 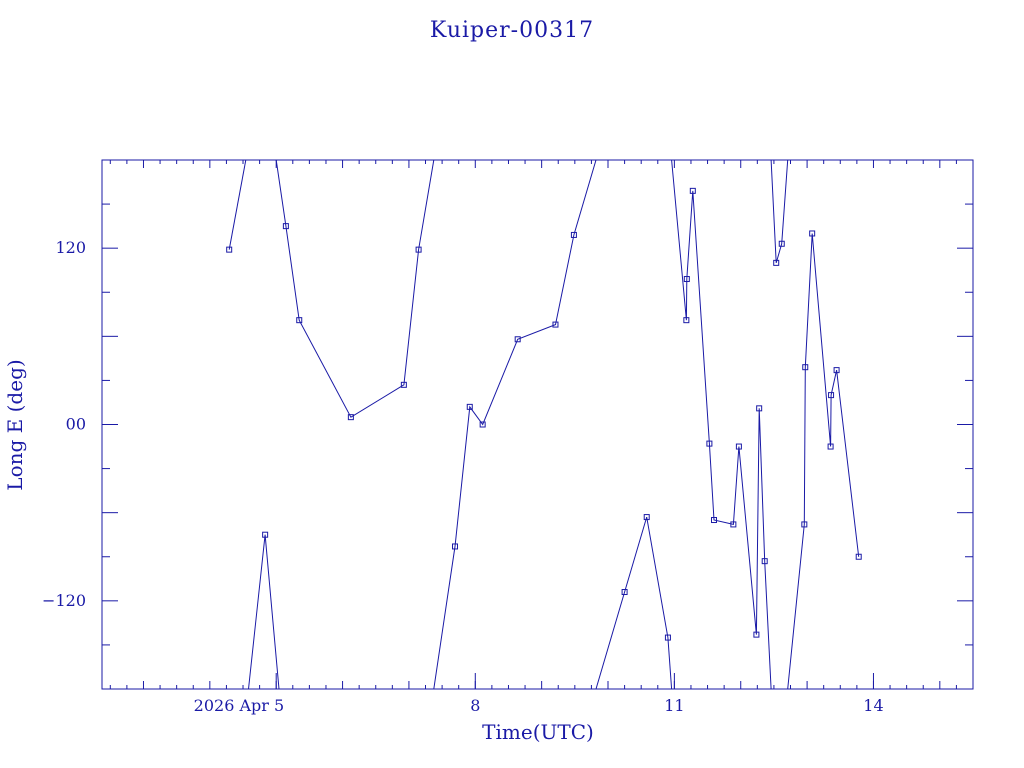 I want to click on y-tick-label: −120, so click(x=64, y=600).